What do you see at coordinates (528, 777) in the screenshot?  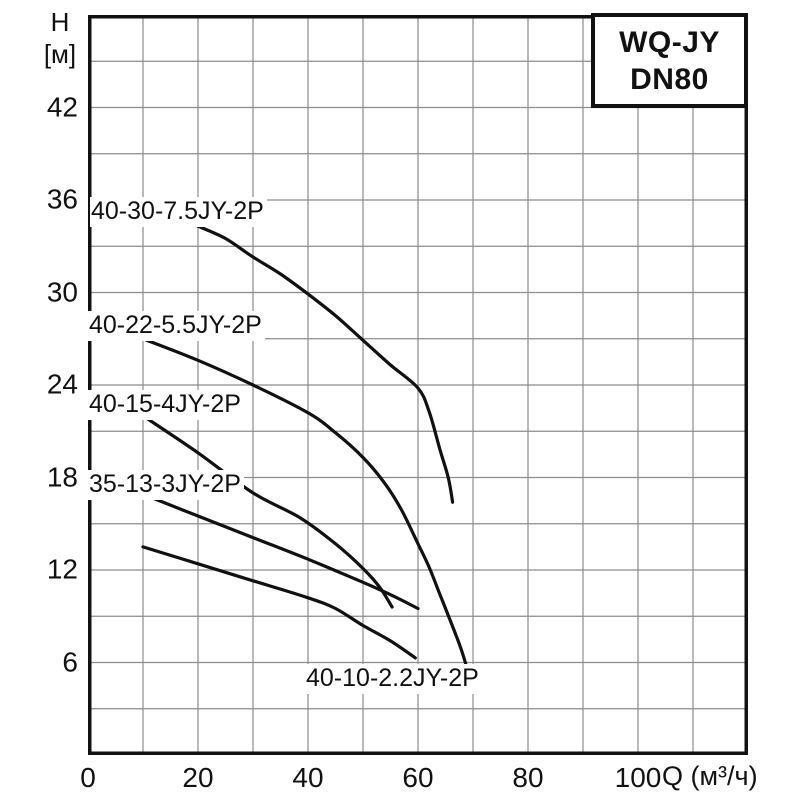 I see `x-tick-80: 80` at bounding box center [528, 777].